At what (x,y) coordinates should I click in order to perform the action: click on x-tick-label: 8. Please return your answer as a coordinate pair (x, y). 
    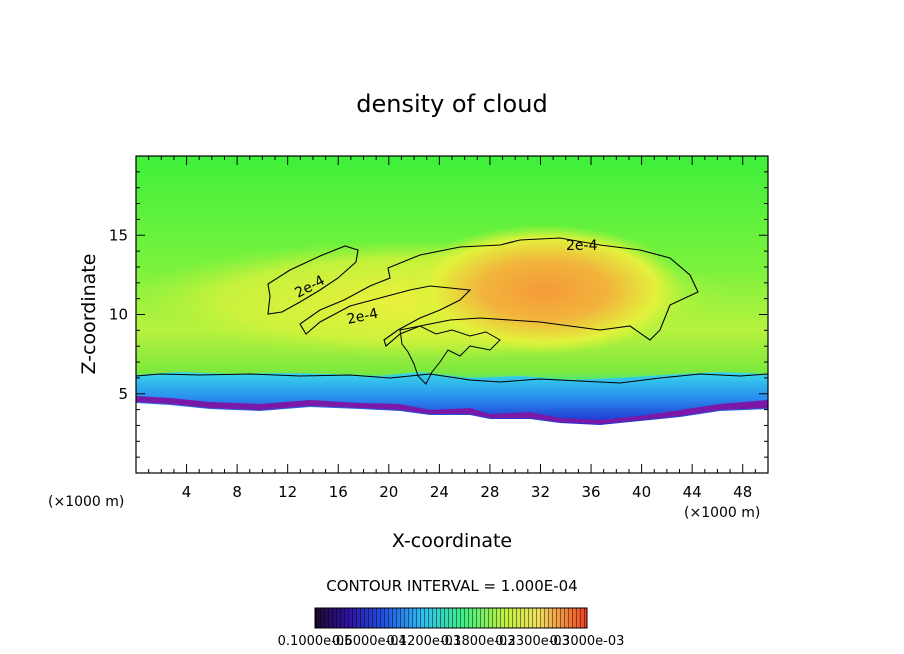
    Looking at the image, I should click on (237, 492).